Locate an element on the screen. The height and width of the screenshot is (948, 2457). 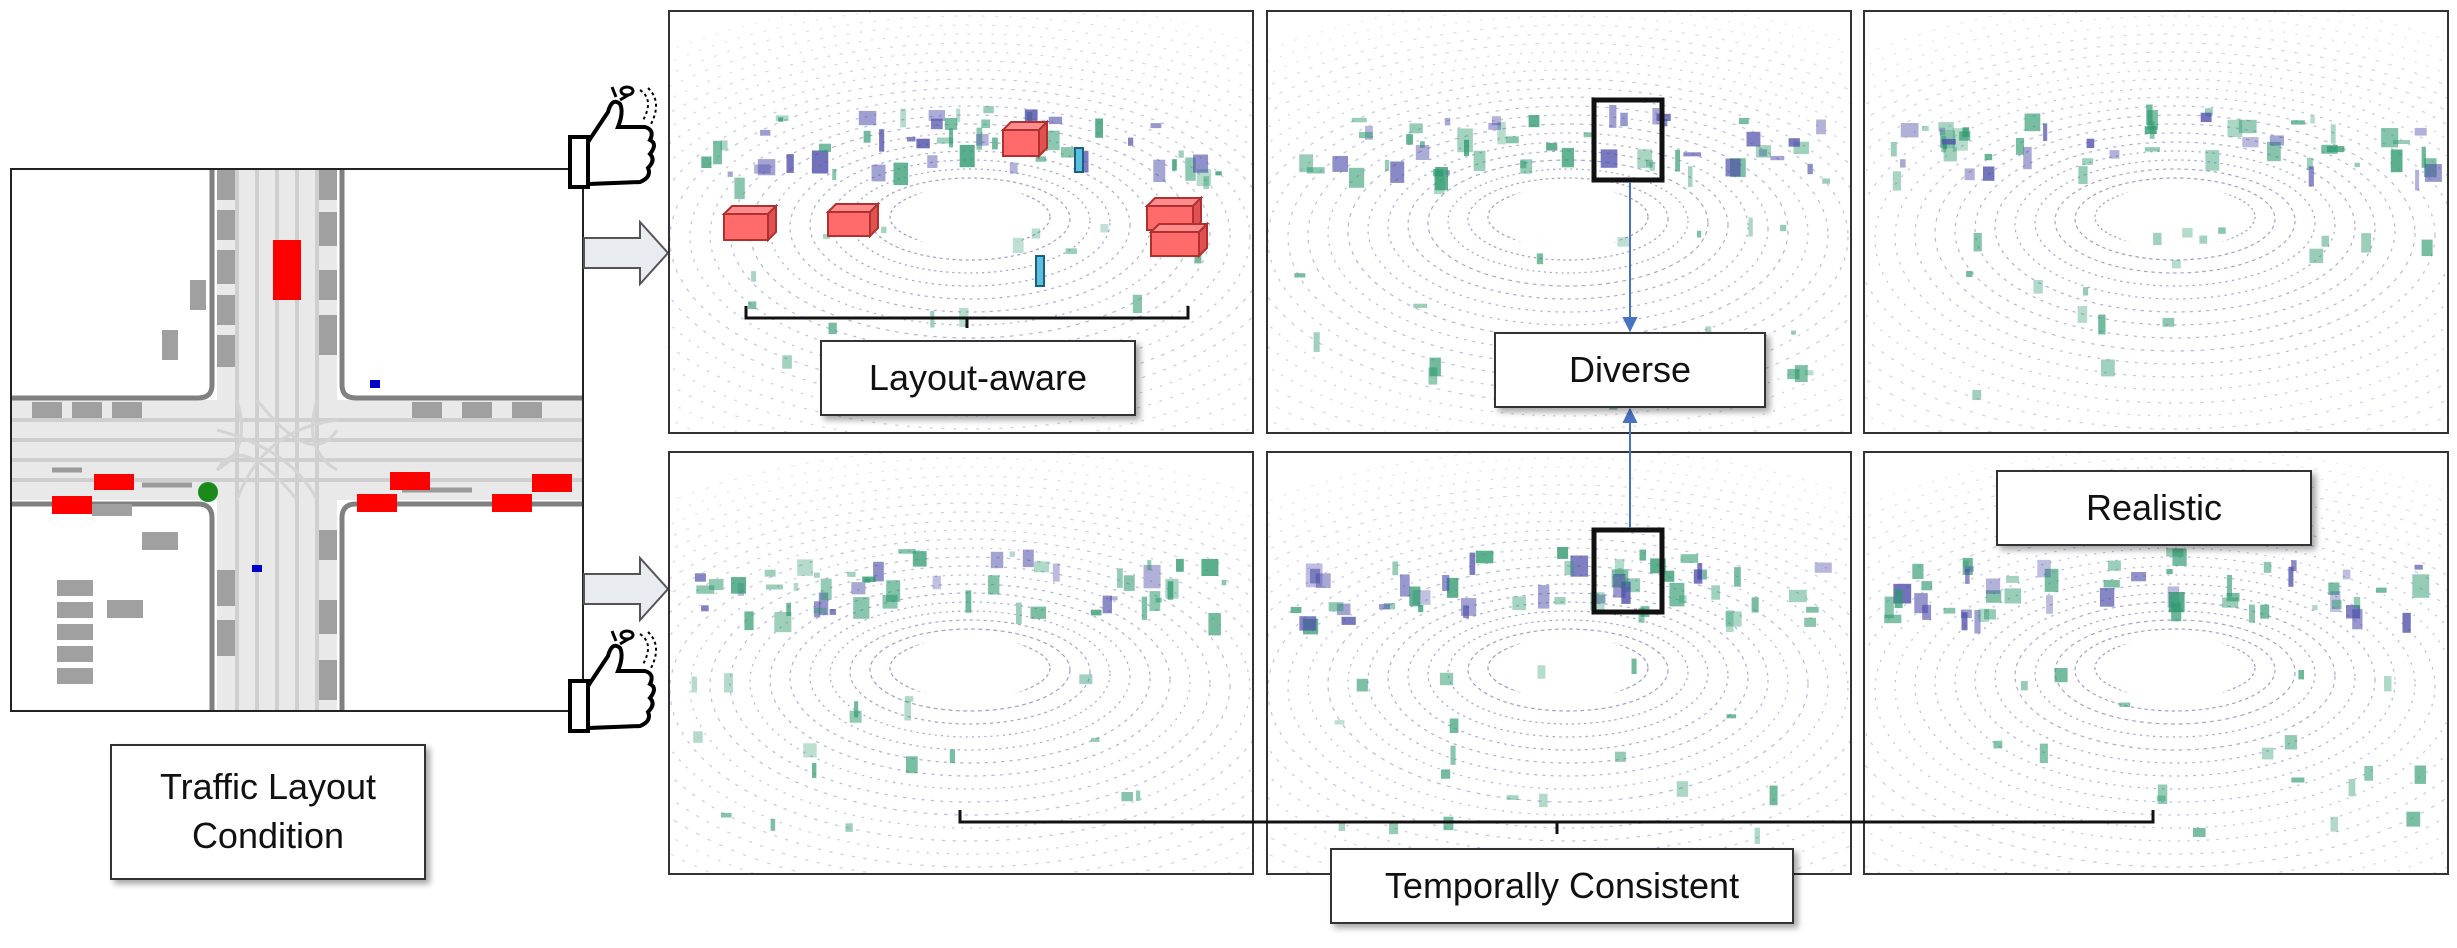
map-drawing is located at coordinates (297, 440).